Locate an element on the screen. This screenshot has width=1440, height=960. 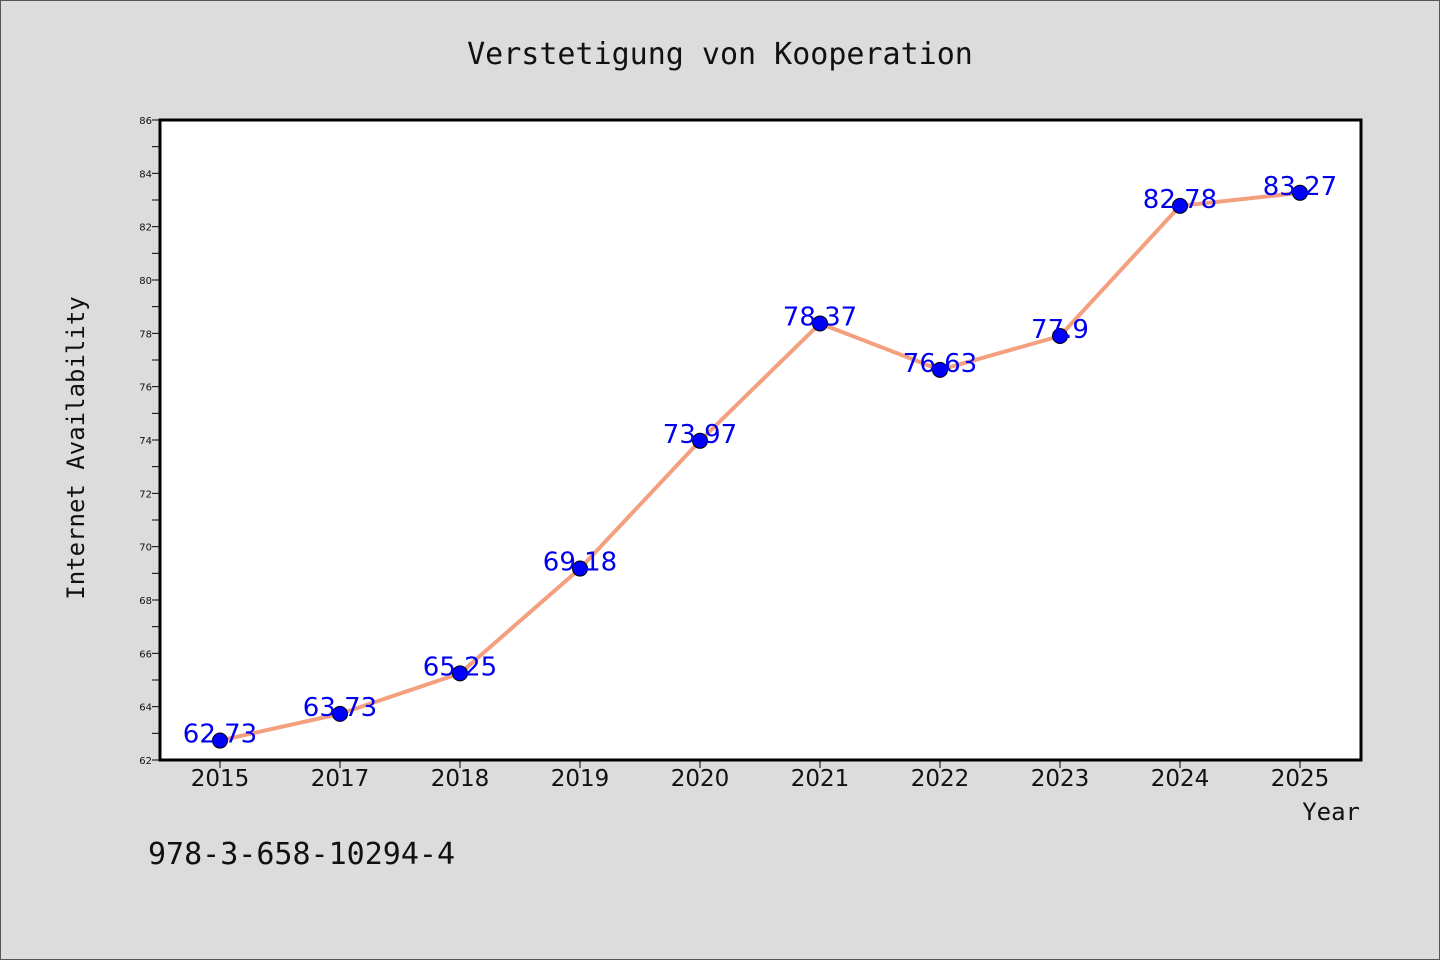
data-label: 65.25 is located at coordinates (460, 667).